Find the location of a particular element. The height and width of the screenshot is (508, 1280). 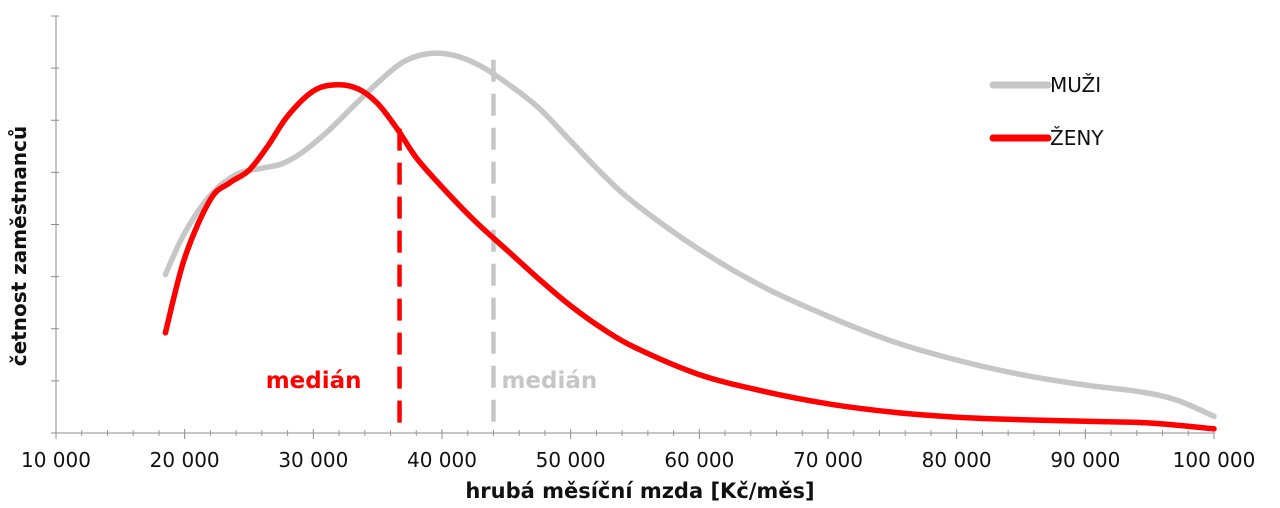

x-tick-label: 80 000 is located at coordinates (957, 460).